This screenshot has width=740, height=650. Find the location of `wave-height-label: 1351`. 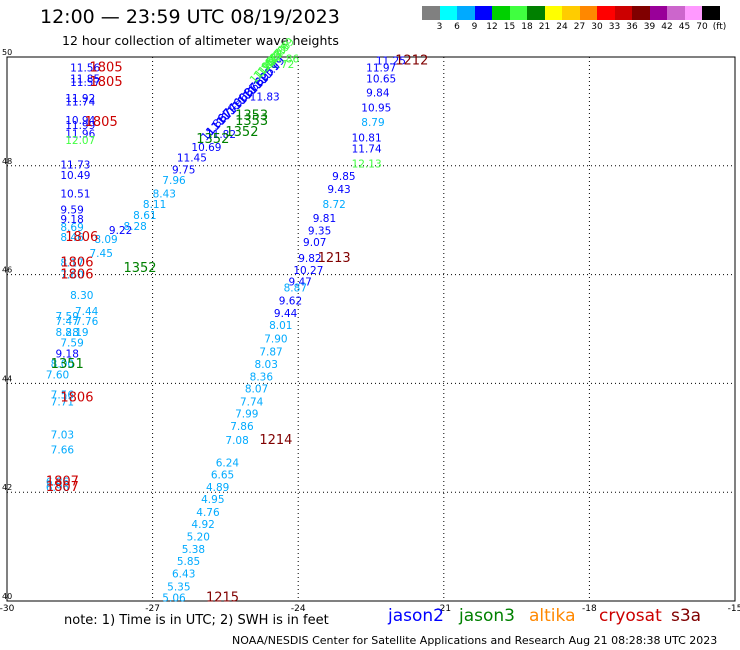

wave-height-label: 1351 is located at coordinates (67, 364).